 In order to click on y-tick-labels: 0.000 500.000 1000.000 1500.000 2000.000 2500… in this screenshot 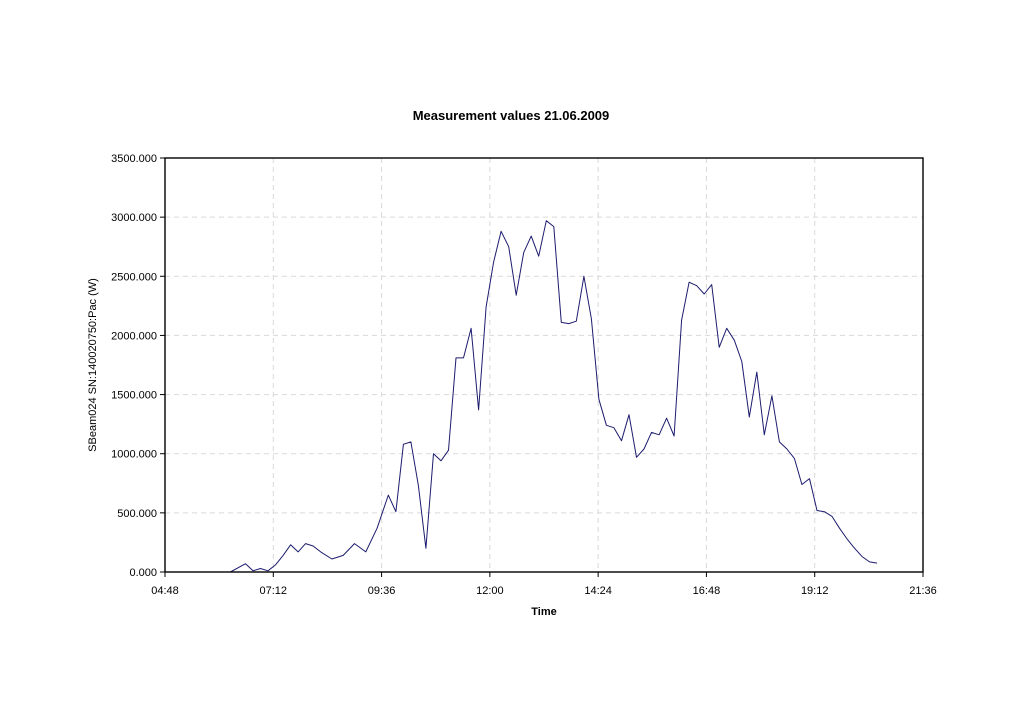, I will do `click(134, 366)`.